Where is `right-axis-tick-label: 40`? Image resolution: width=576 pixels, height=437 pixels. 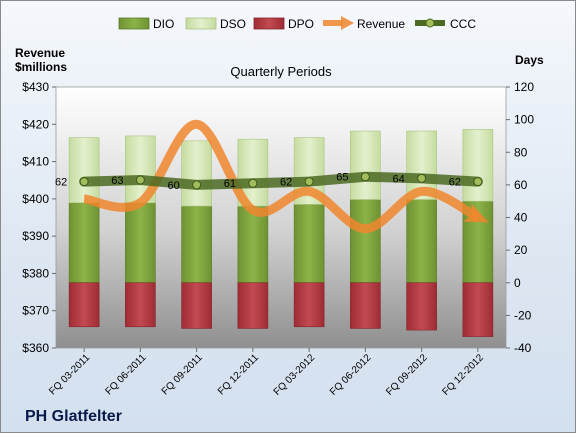 right-axis-tick-label: 40 is located at coordinates (521, 218).